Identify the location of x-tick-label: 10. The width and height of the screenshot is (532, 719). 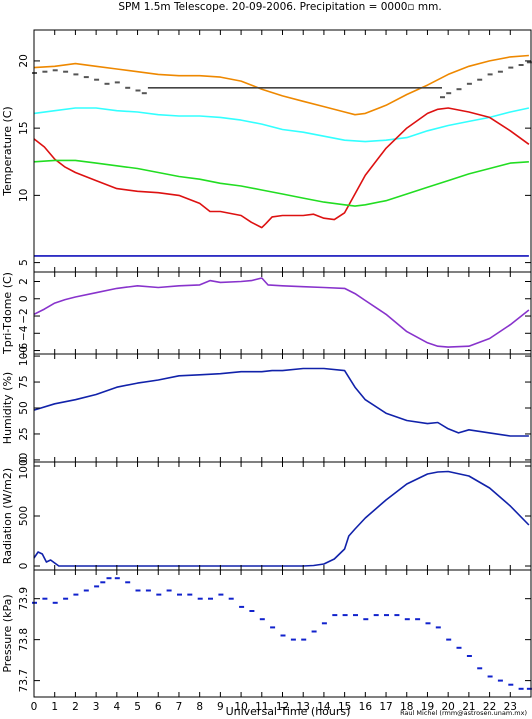
(240, 707).